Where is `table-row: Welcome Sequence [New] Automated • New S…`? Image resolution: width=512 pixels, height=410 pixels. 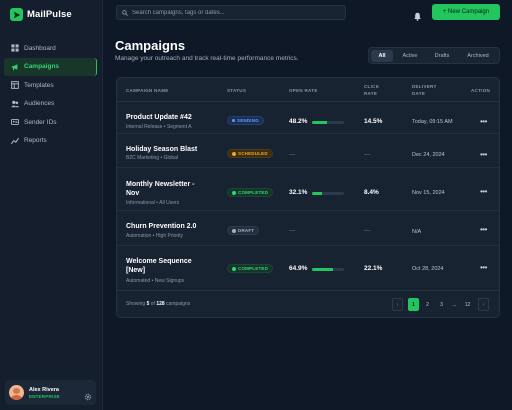 table-row: Welcome Sequence [New] Automated • New S… is located at coordinates (308, 269).